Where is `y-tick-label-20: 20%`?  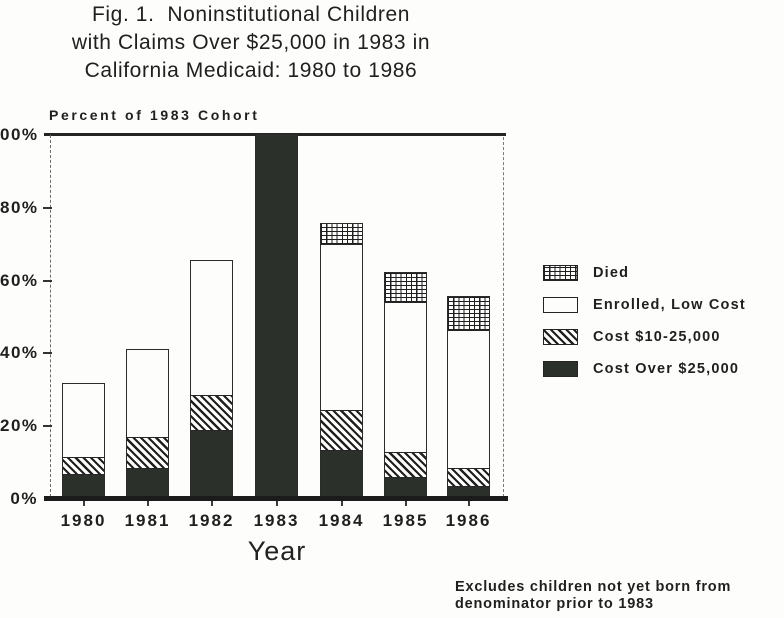 y-tick-label-20: 20% is located at coordinates (19, 426).